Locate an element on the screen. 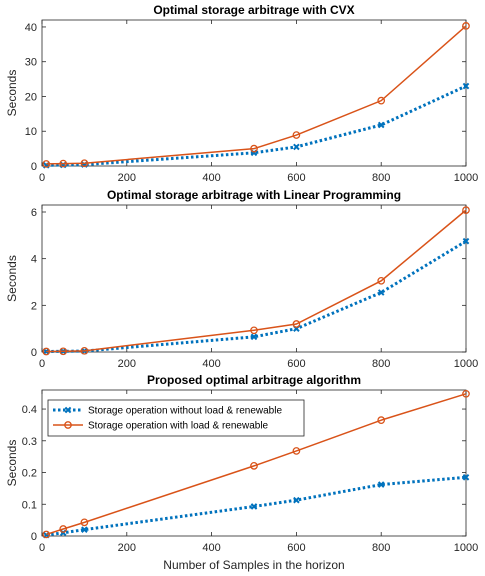  y-tick-label: 40 is located at coordinates (31, 28).